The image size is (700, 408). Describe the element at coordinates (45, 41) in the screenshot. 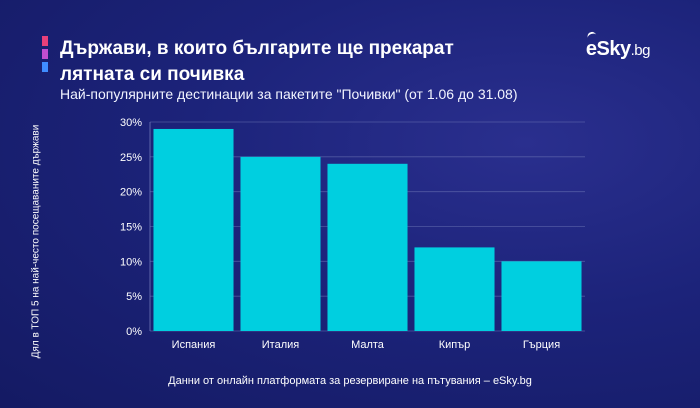

I see `accent-stripe-pink` at that location.